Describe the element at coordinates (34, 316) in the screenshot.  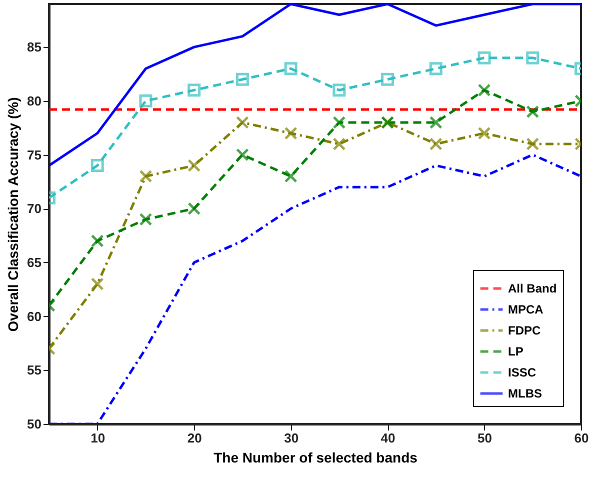
I see `y-tick-label: 60` at that location.